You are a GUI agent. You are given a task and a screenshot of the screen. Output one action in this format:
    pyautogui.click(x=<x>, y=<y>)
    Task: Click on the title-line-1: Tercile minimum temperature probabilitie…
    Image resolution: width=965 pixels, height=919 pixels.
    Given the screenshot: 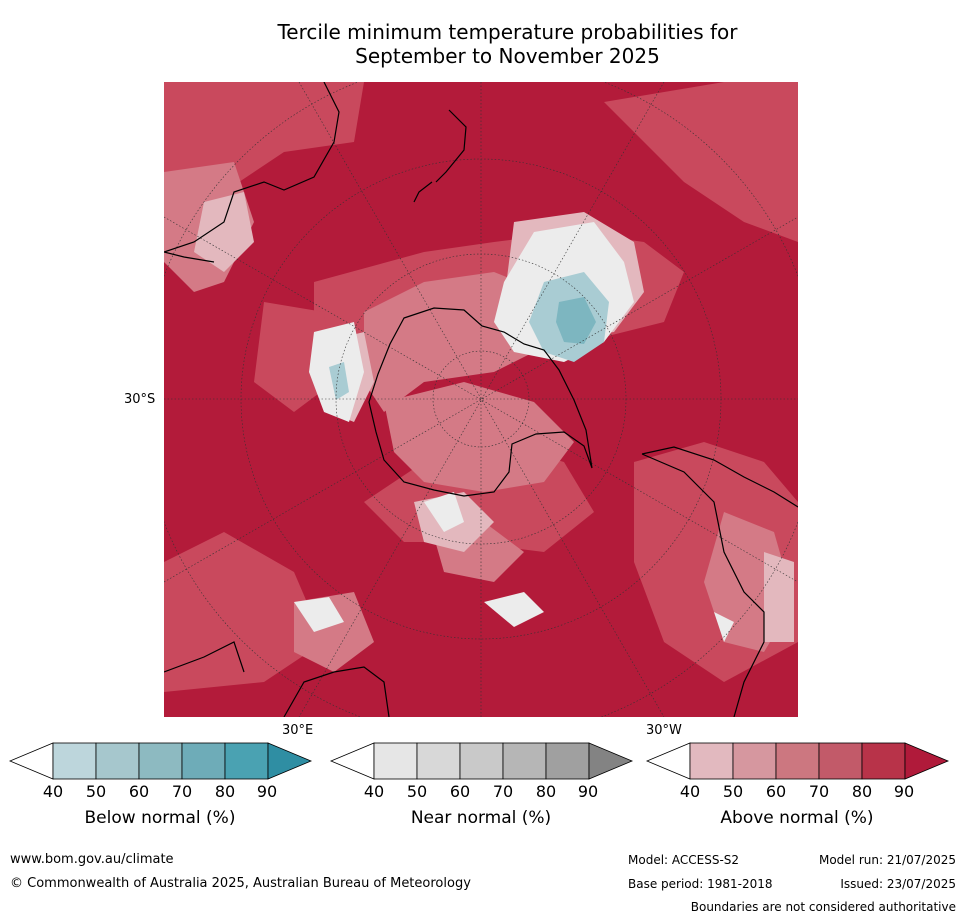 What is the action you would take?
    pyautogui.click(x=507, y=32)
    